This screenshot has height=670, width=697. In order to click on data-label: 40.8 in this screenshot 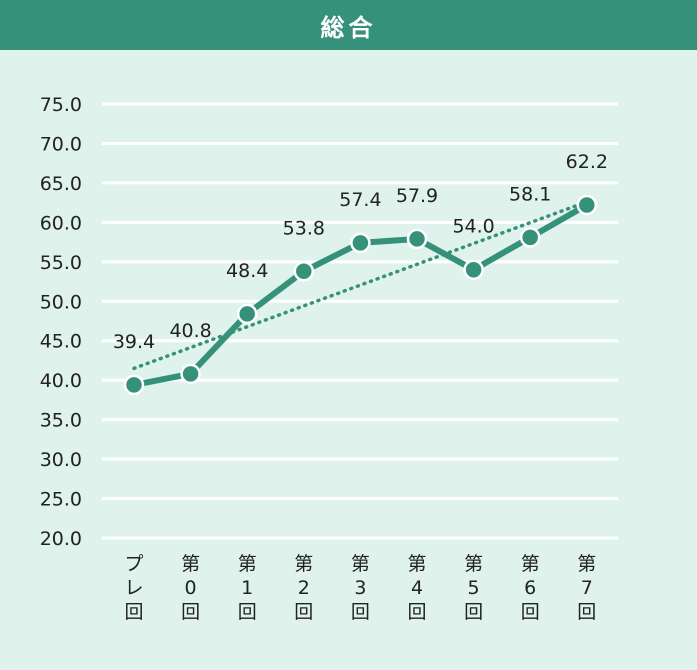, I will do `click(190, 331)`.